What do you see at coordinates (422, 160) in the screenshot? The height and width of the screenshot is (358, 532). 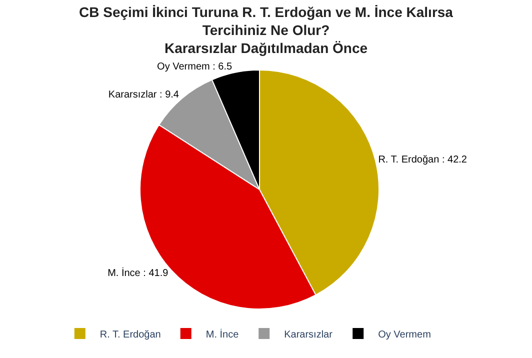 I see `category-label: R. T. Erdoğan : 42.2` at bounding box center [422, 160].